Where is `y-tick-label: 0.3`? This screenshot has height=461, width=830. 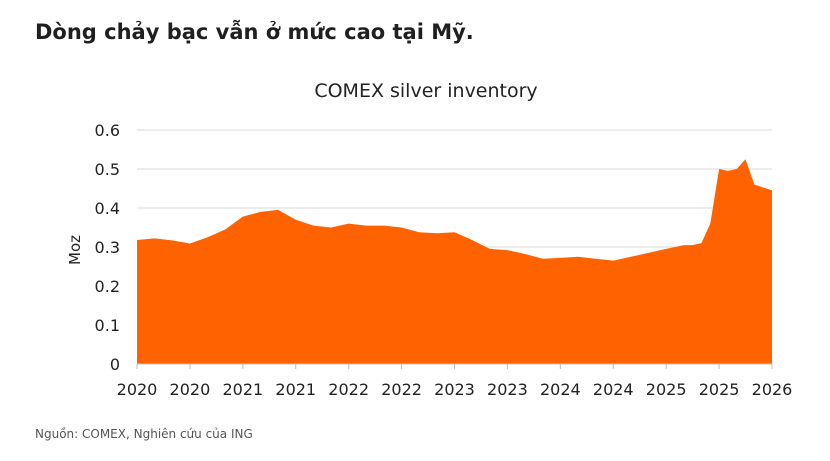
y-tick-label: 0.3 is located at coordinates (107, 247).